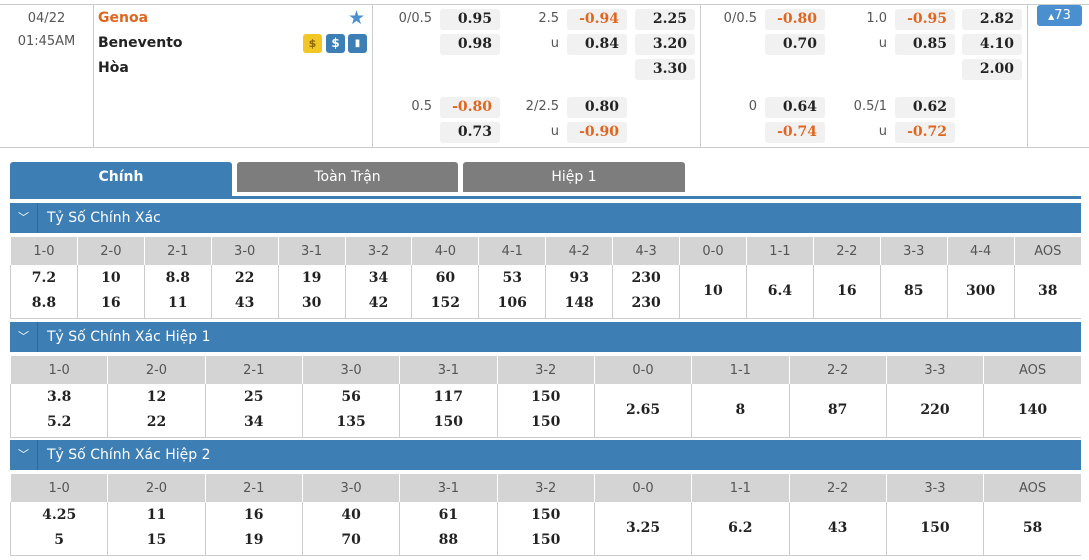  Describe the element at coordinates (445, 292) in the screenshot. I see `odds-cell: 60 152` at that location.